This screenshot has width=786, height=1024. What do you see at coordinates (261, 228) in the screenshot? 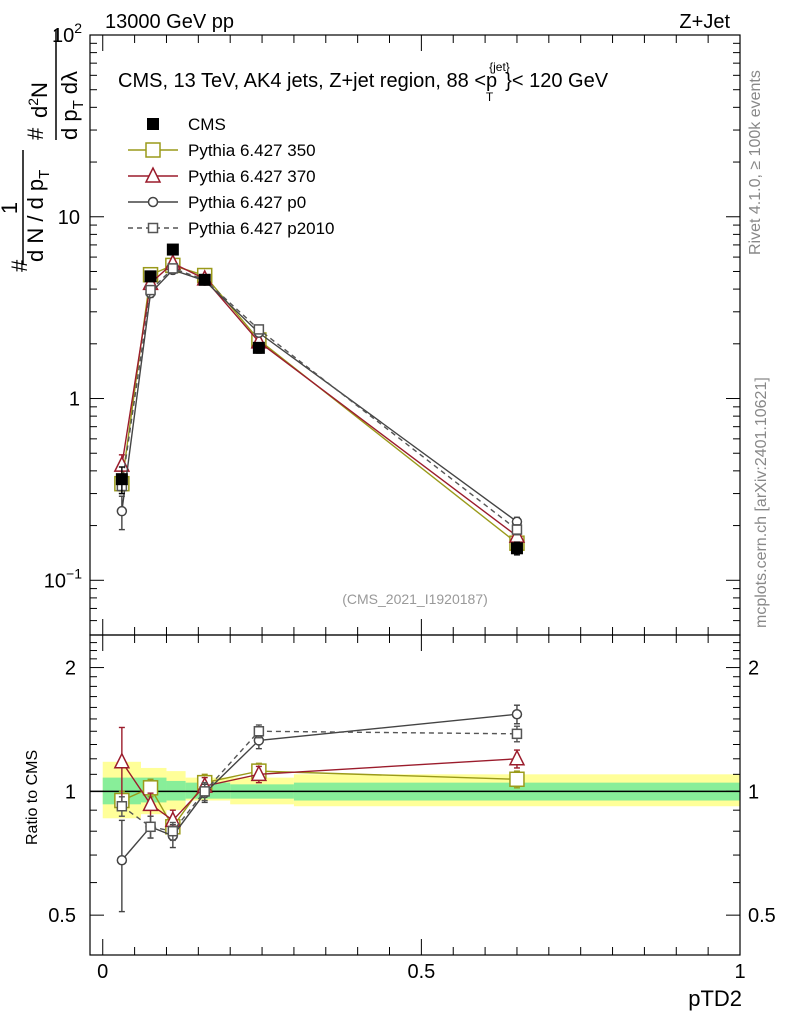
I see `legend-label: Pythia 6.427 p2010` at bounding box center [261, 228].